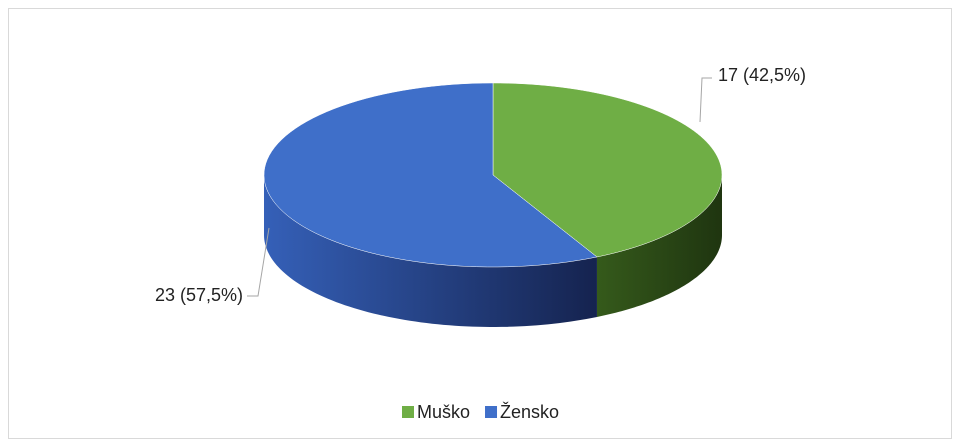  Describe the element at coordinates (199, 295) in the screenshot. I see `data-label: 23 (57,5%)` at that location.